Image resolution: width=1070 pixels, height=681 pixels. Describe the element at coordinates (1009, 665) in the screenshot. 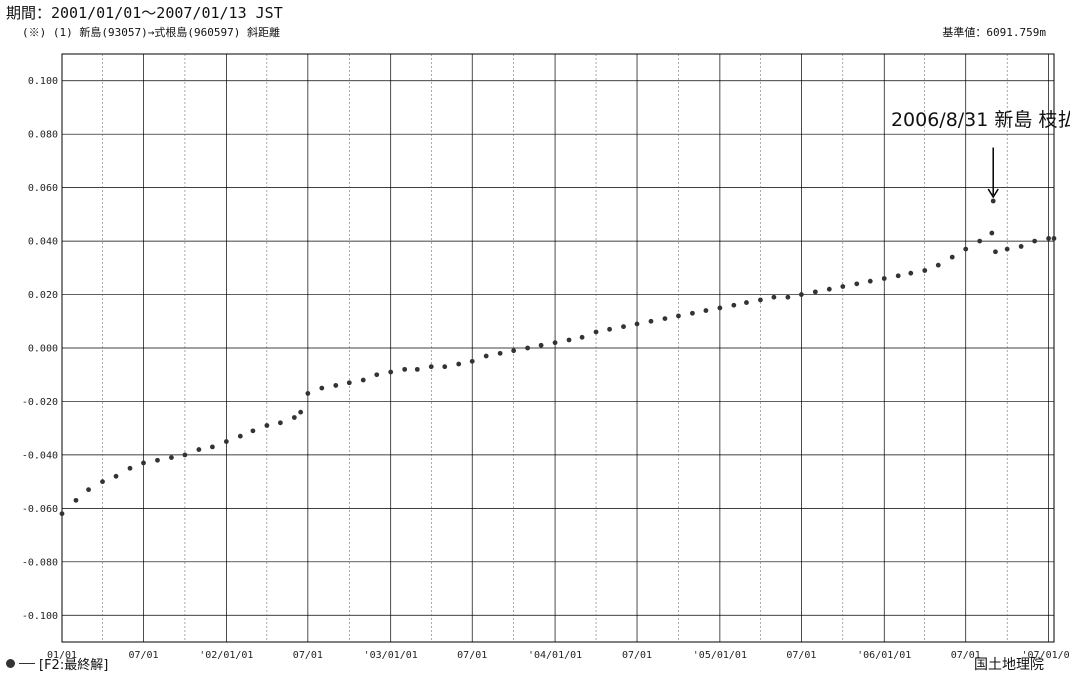

I see `institution-label: 国土地理院` at that location.